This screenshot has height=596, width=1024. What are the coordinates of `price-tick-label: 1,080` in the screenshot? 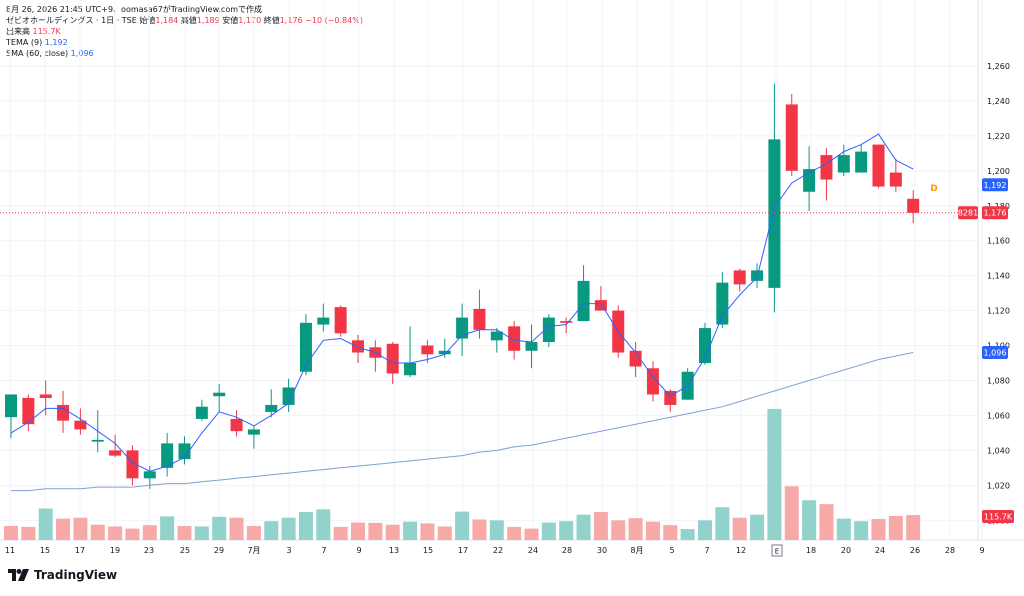 It's located at (998, 380).